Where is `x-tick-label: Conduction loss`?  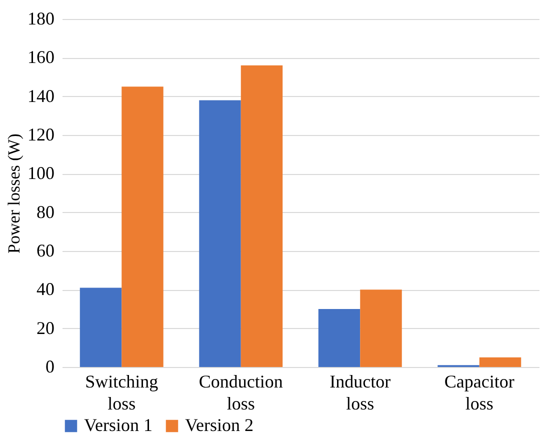 x-tick-label: Conduction loss is located at coordinates (240, 393).